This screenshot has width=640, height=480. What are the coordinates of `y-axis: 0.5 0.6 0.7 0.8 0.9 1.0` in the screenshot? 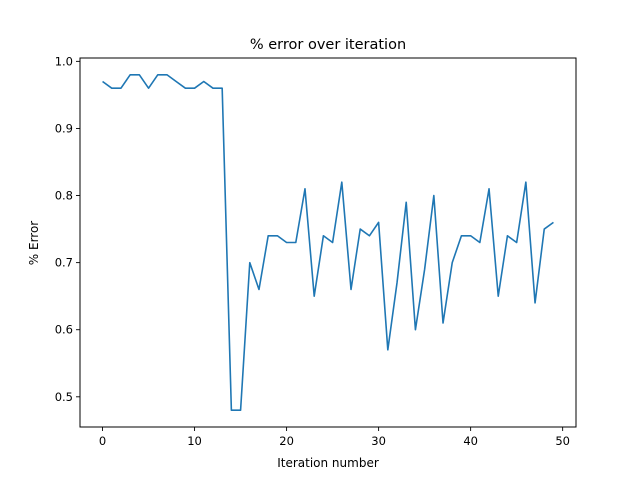 It's located at (67, 229).